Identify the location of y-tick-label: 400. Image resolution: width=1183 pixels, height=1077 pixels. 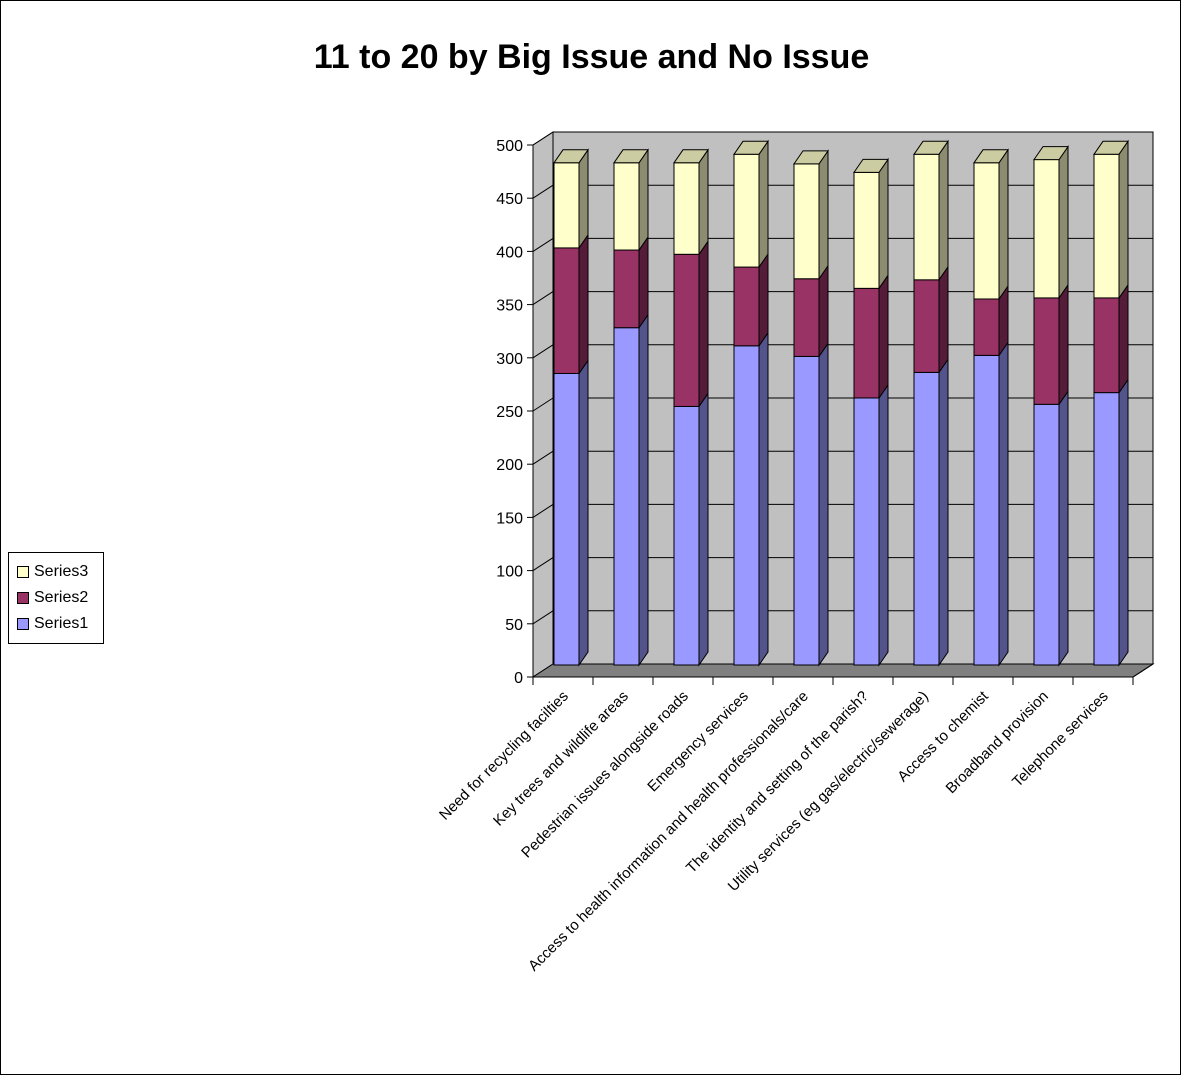
(509, 252).